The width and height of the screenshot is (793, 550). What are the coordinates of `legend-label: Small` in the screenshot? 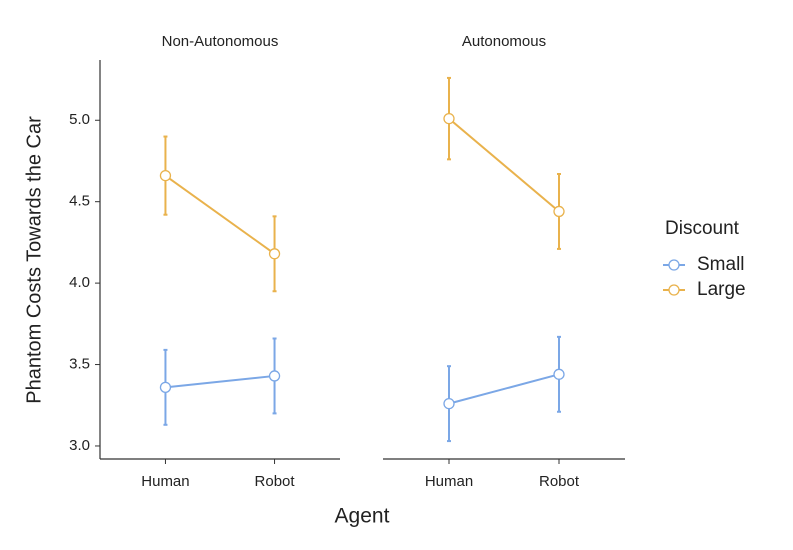 It's located at (721, 264).